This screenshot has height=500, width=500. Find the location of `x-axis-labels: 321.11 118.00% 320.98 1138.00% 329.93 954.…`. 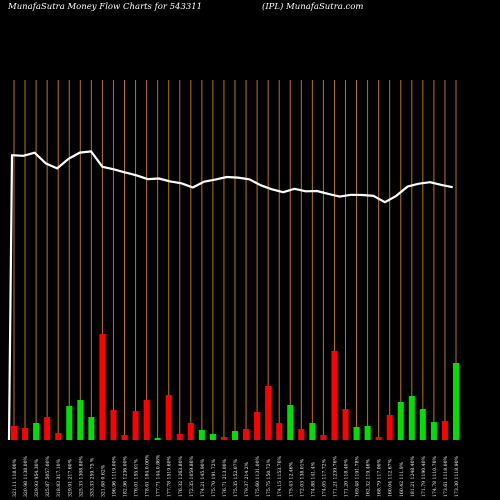

x-axis-labels: 321.11 118.00% 320.98 1138.00% 329.93 954.… is located at coordinates (236, 475).